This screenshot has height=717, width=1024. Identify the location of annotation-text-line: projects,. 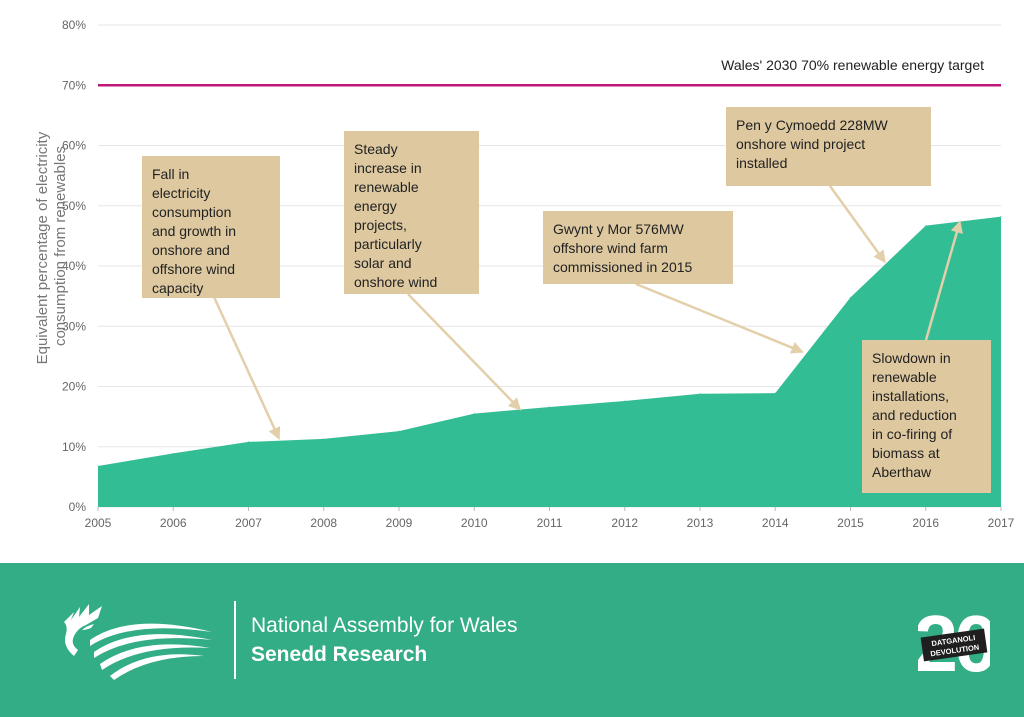
(380, 225).